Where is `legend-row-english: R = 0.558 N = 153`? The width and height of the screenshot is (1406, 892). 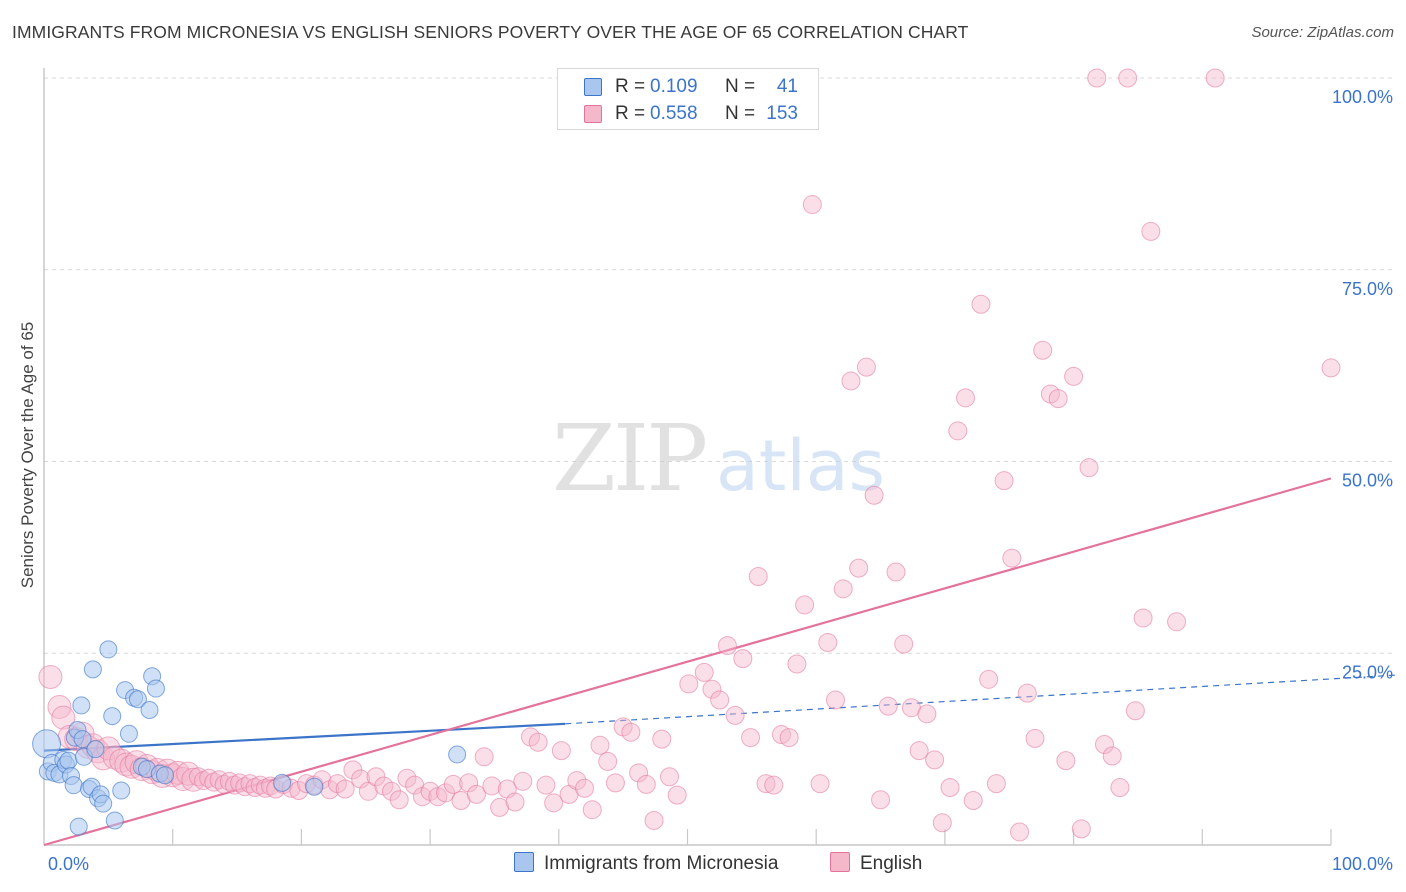 legend-row-english: R = 0.558 N = 153 is located at coordinates (688, 114).